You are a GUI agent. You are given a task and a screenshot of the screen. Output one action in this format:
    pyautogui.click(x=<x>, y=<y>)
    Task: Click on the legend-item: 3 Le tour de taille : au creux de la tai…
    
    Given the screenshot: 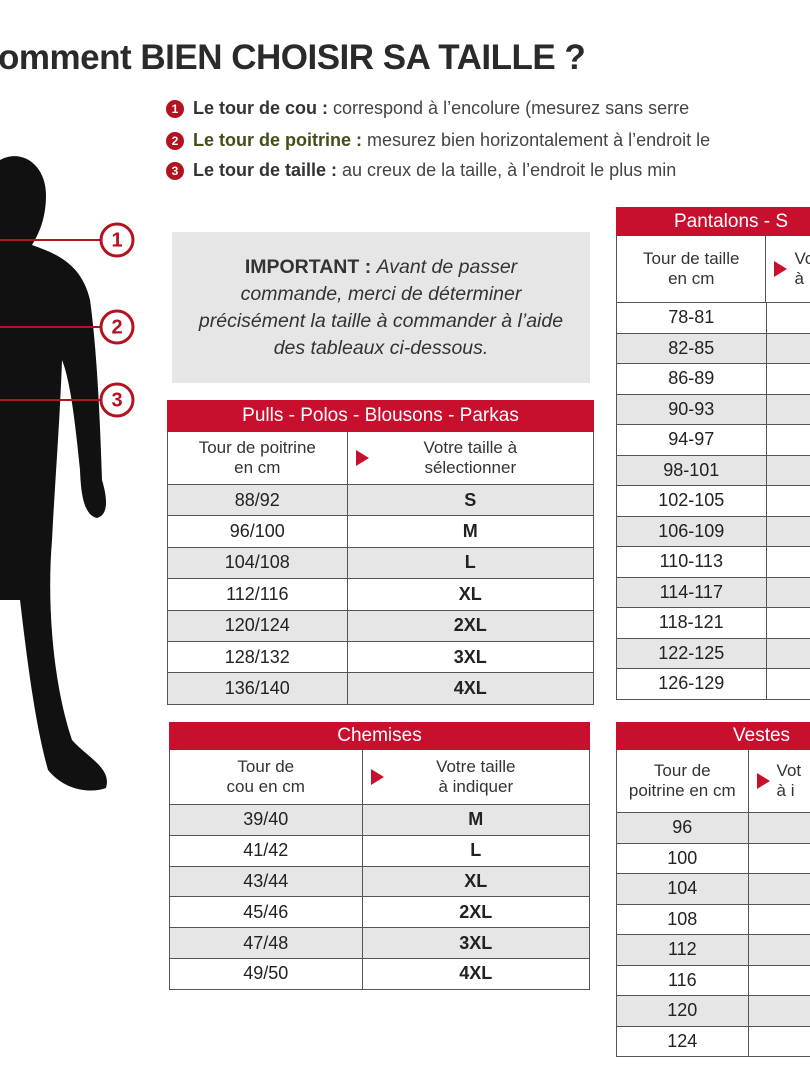 What is the action you would take?
    pyautogui.click(x=421, y=170)
    